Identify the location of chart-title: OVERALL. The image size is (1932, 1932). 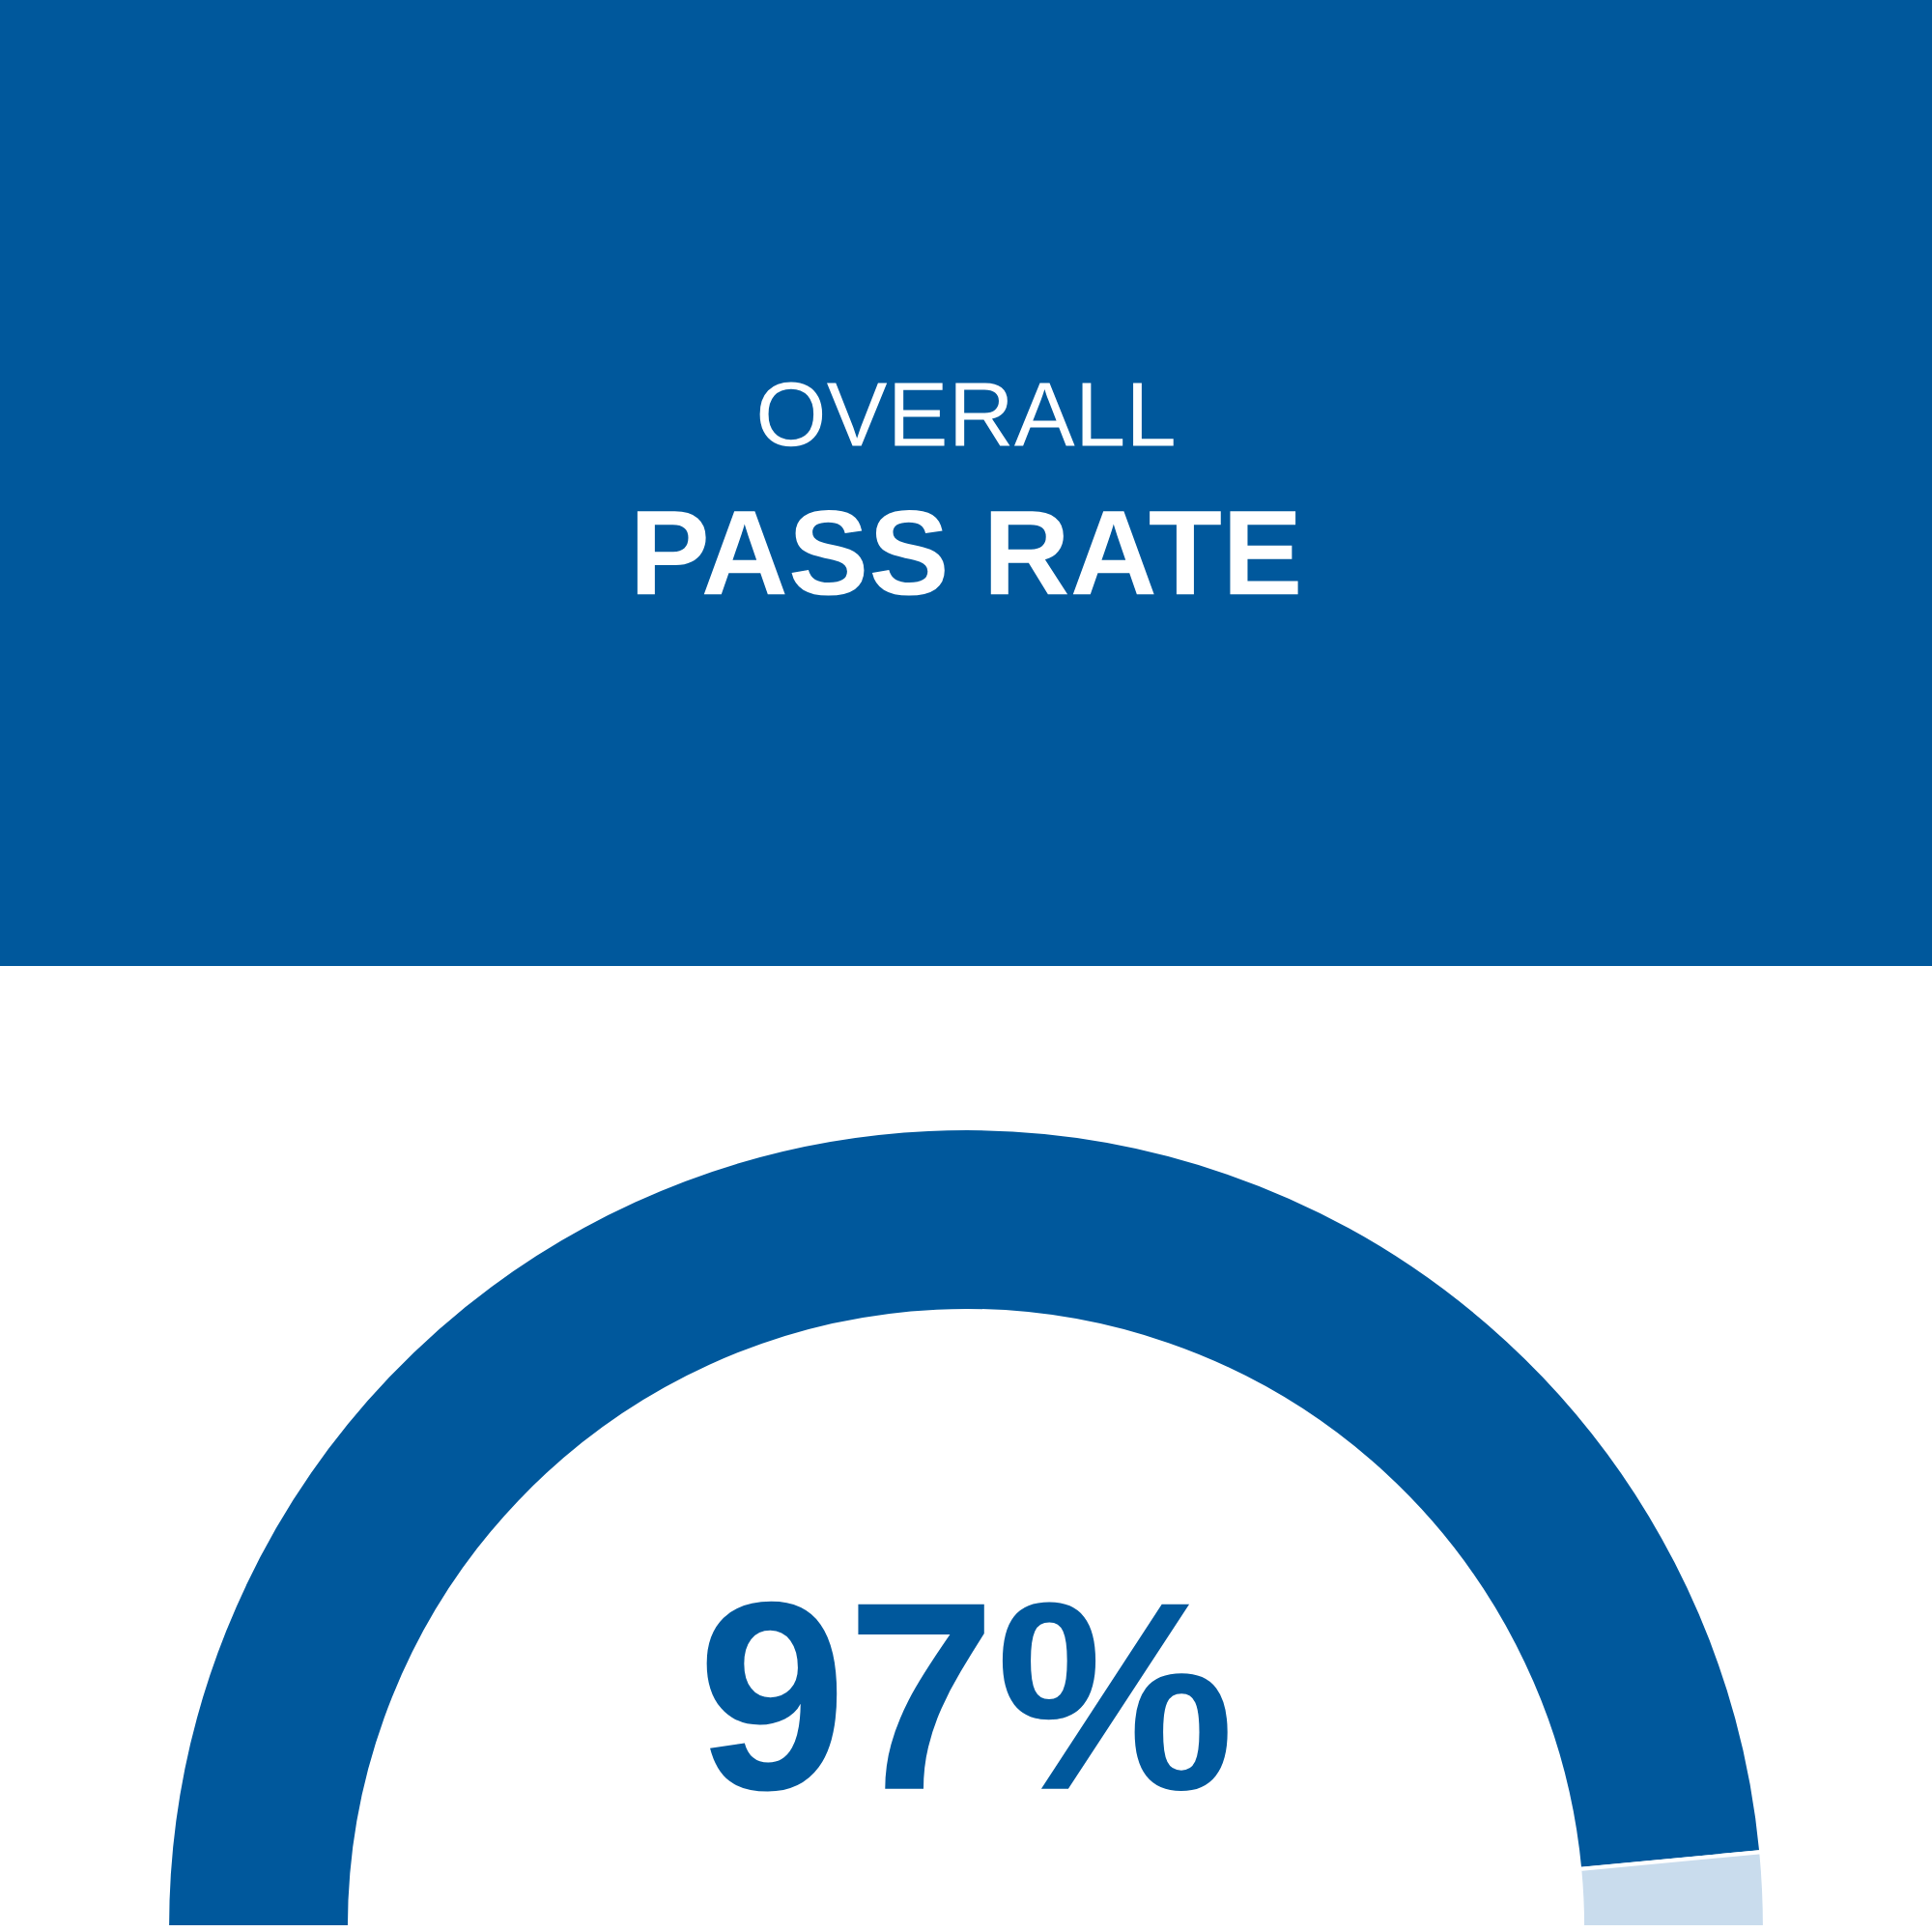
(966, 414).